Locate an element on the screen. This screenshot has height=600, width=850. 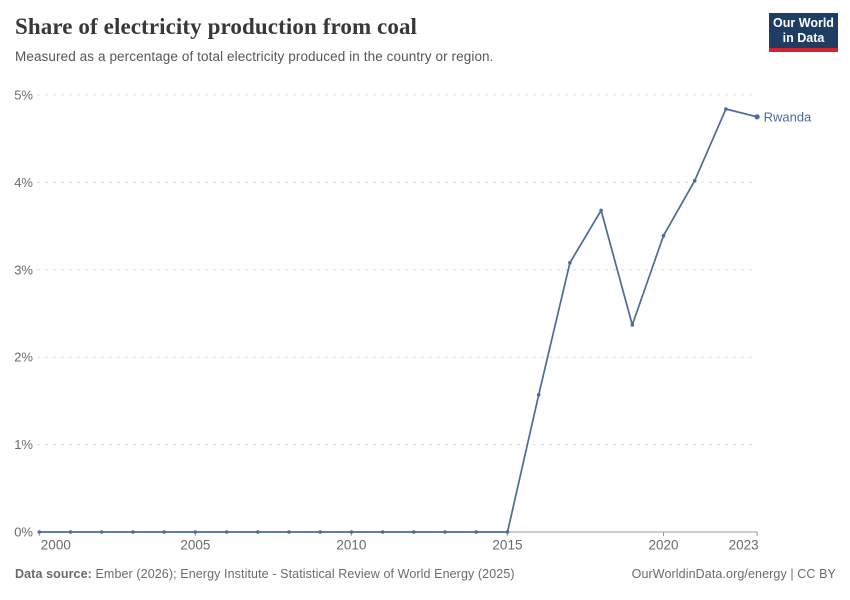
owid-logo: Our World in Data is located at coordinates (803, 32).